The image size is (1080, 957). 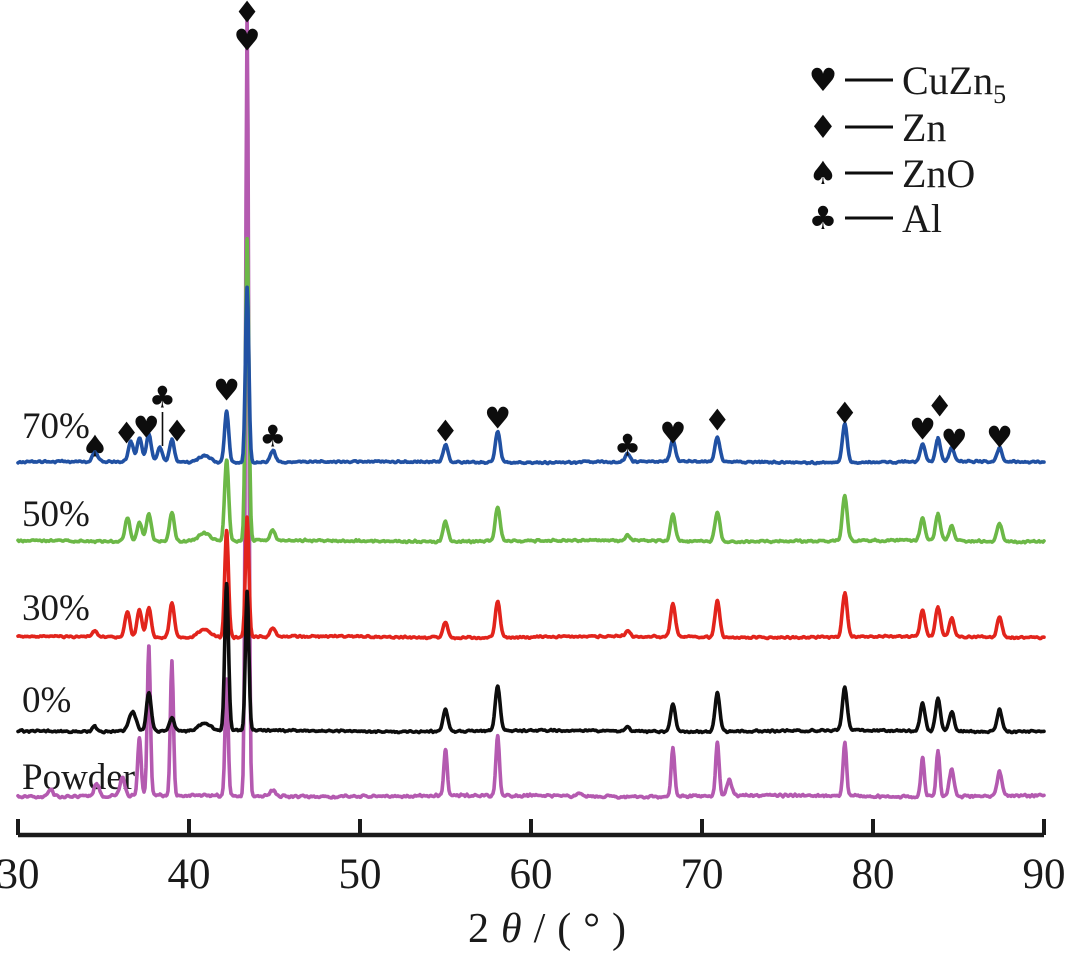 I want to click on x-axis-tick-label-50: 50, so click(x=360, y=874).